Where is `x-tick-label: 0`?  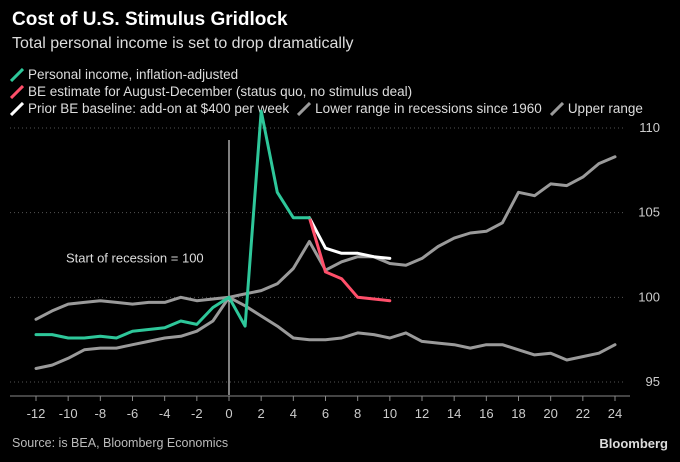
x-tick-label: 0 is located at coordinates (228, 413).